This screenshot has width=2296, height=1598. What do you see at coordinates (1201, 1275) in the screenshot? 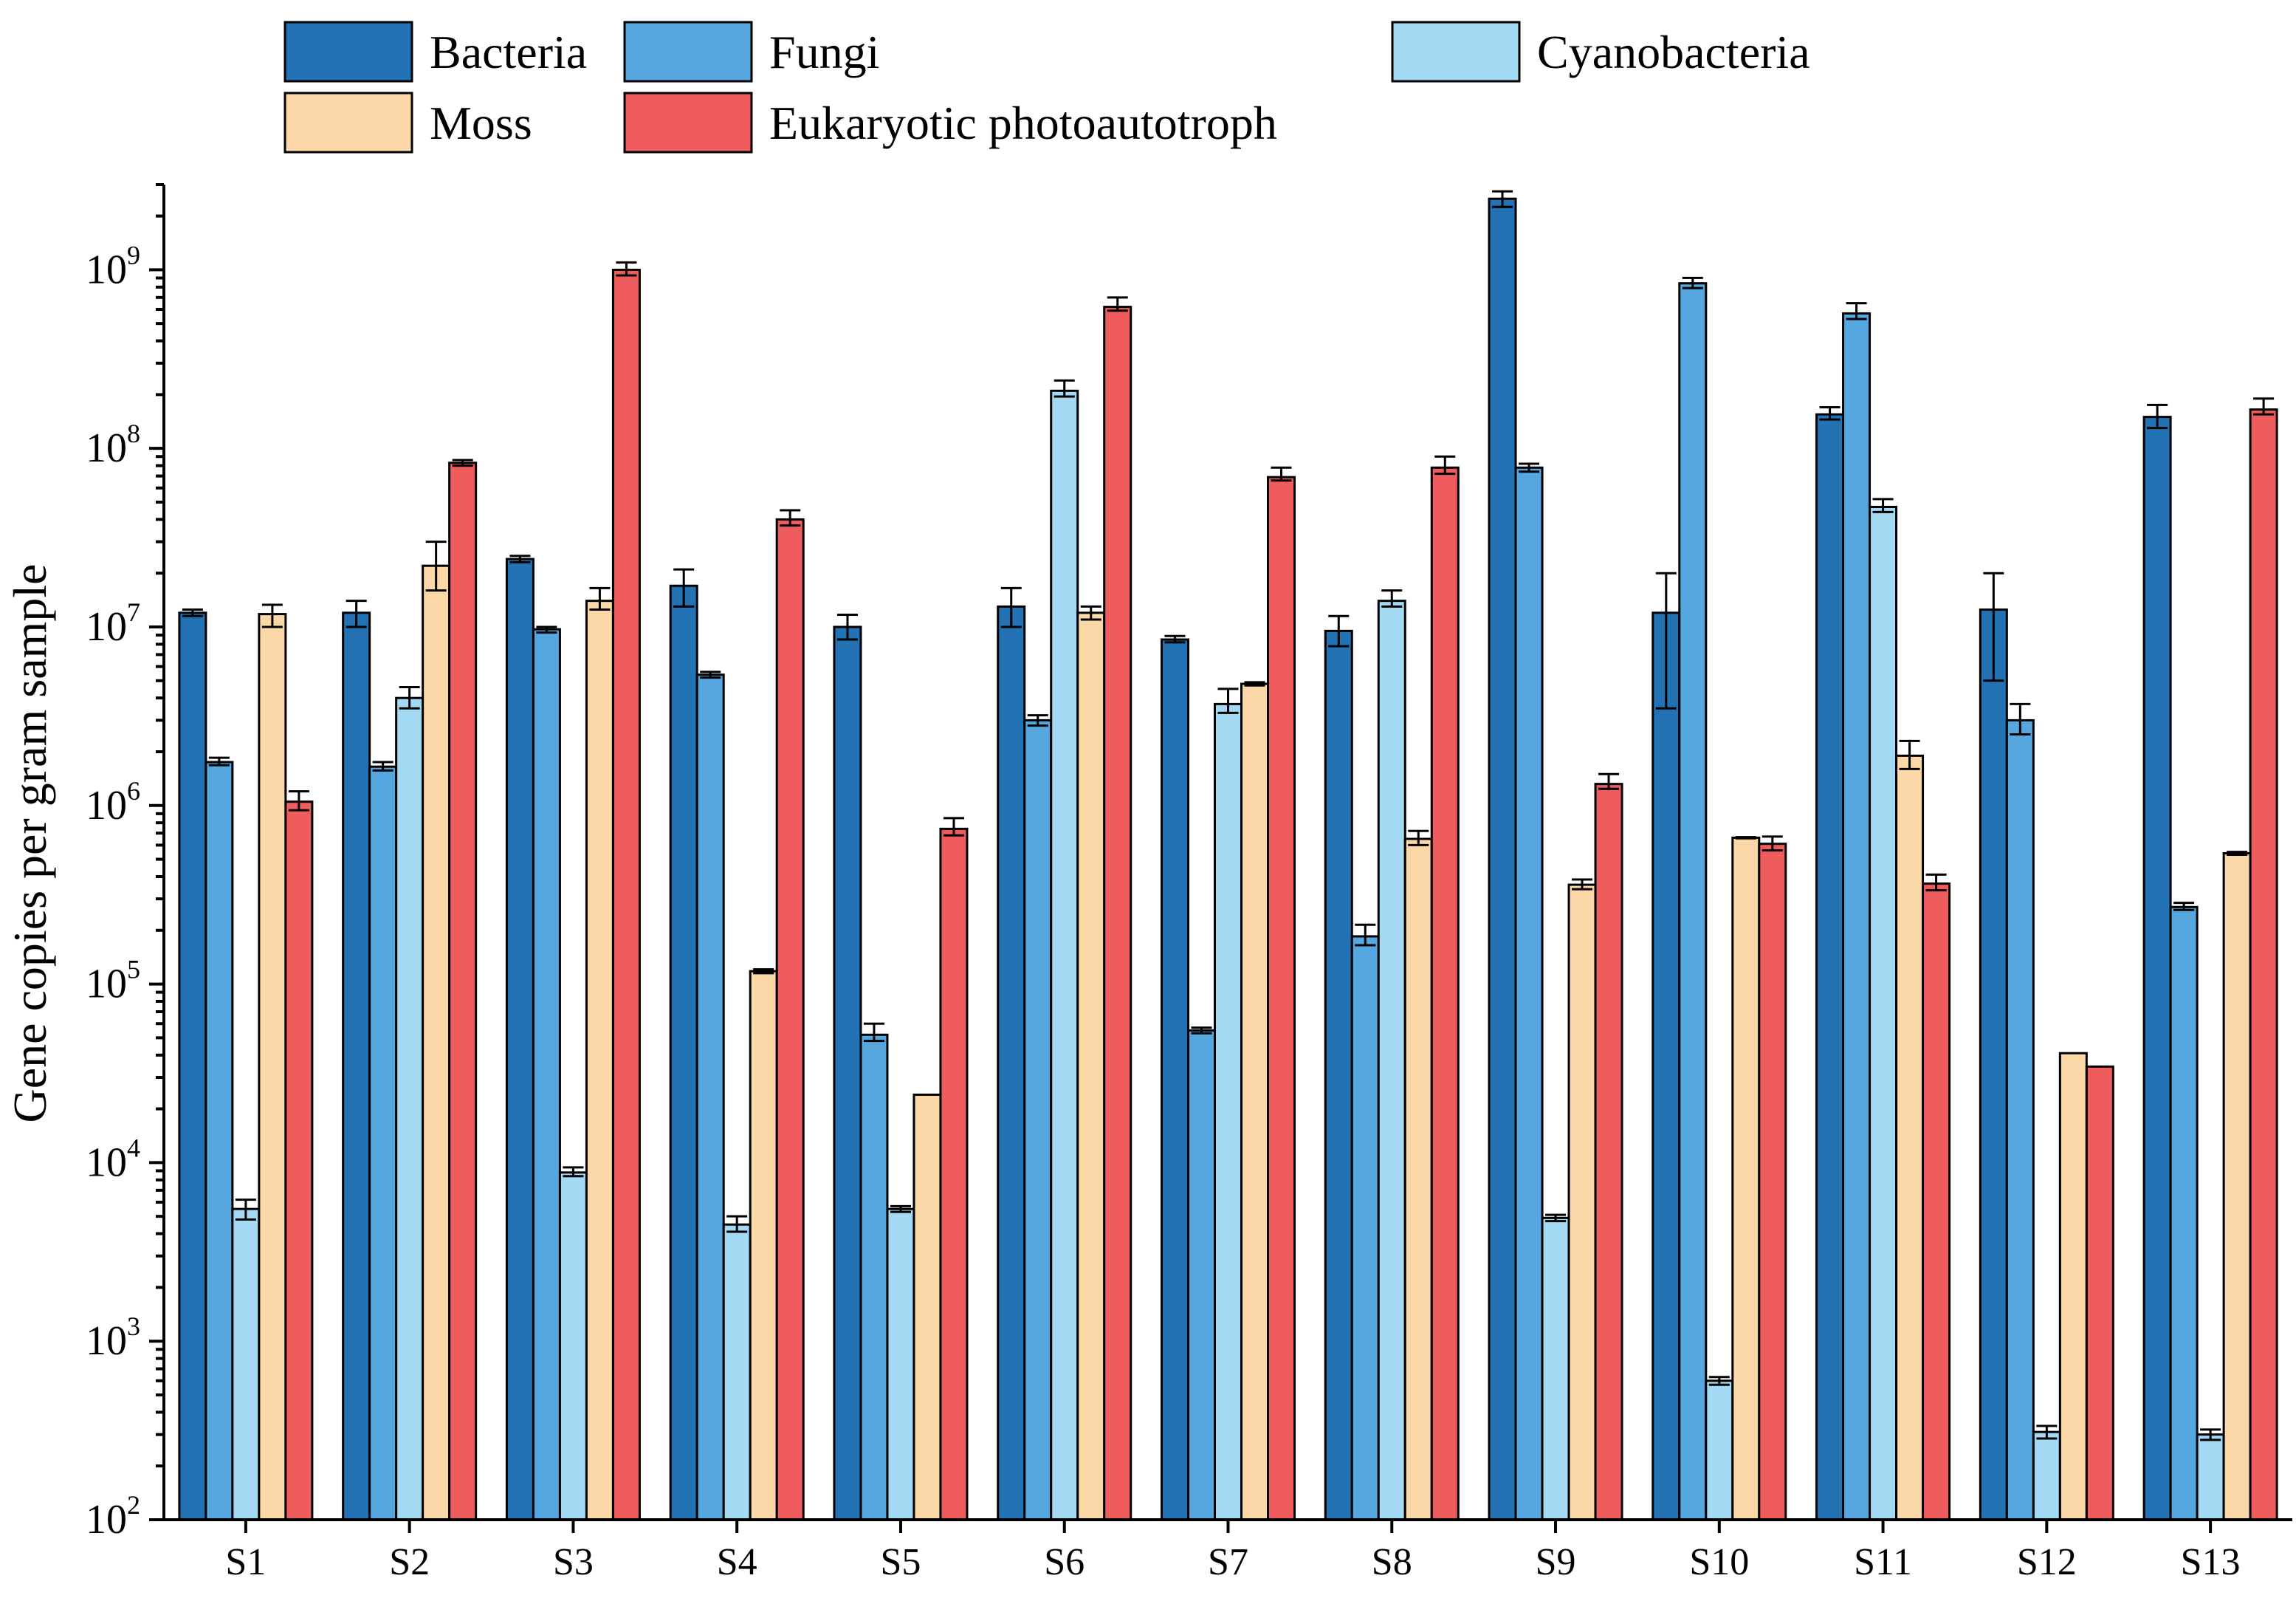
I see `bar-fungi-s7` at bounding box center [1201, 1275].